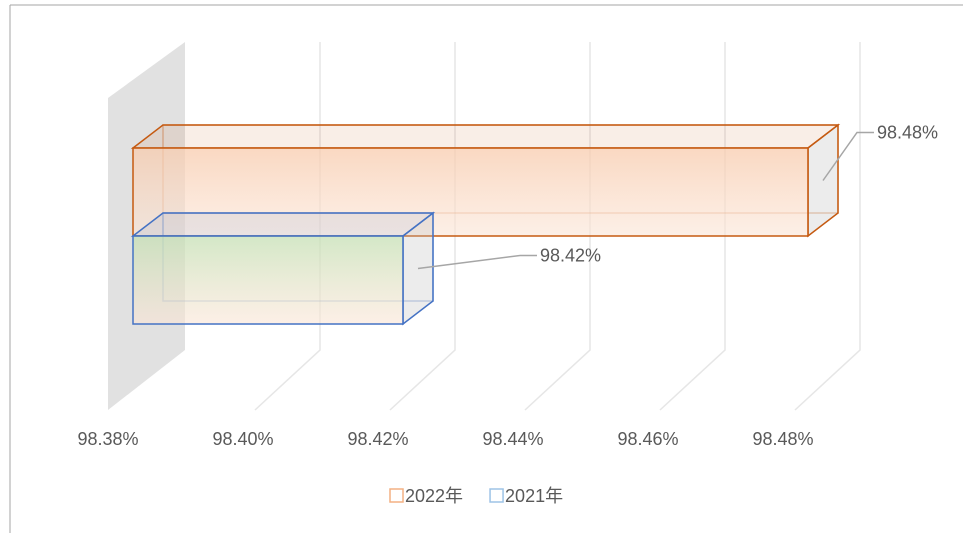 This screenshot has width=963, height=533. I want to click on legend-label: 2022年, so click(434, 496).